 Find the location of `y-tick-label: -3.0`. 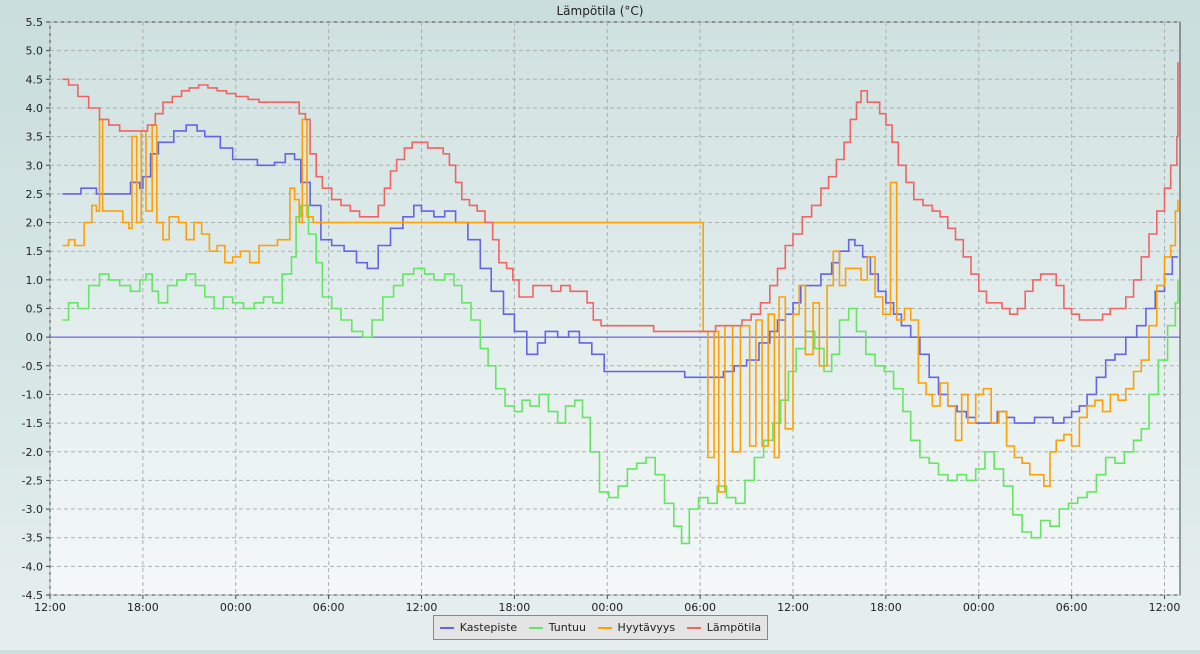

y-tick-label: -3.0 is located at coordinates (32, 509).